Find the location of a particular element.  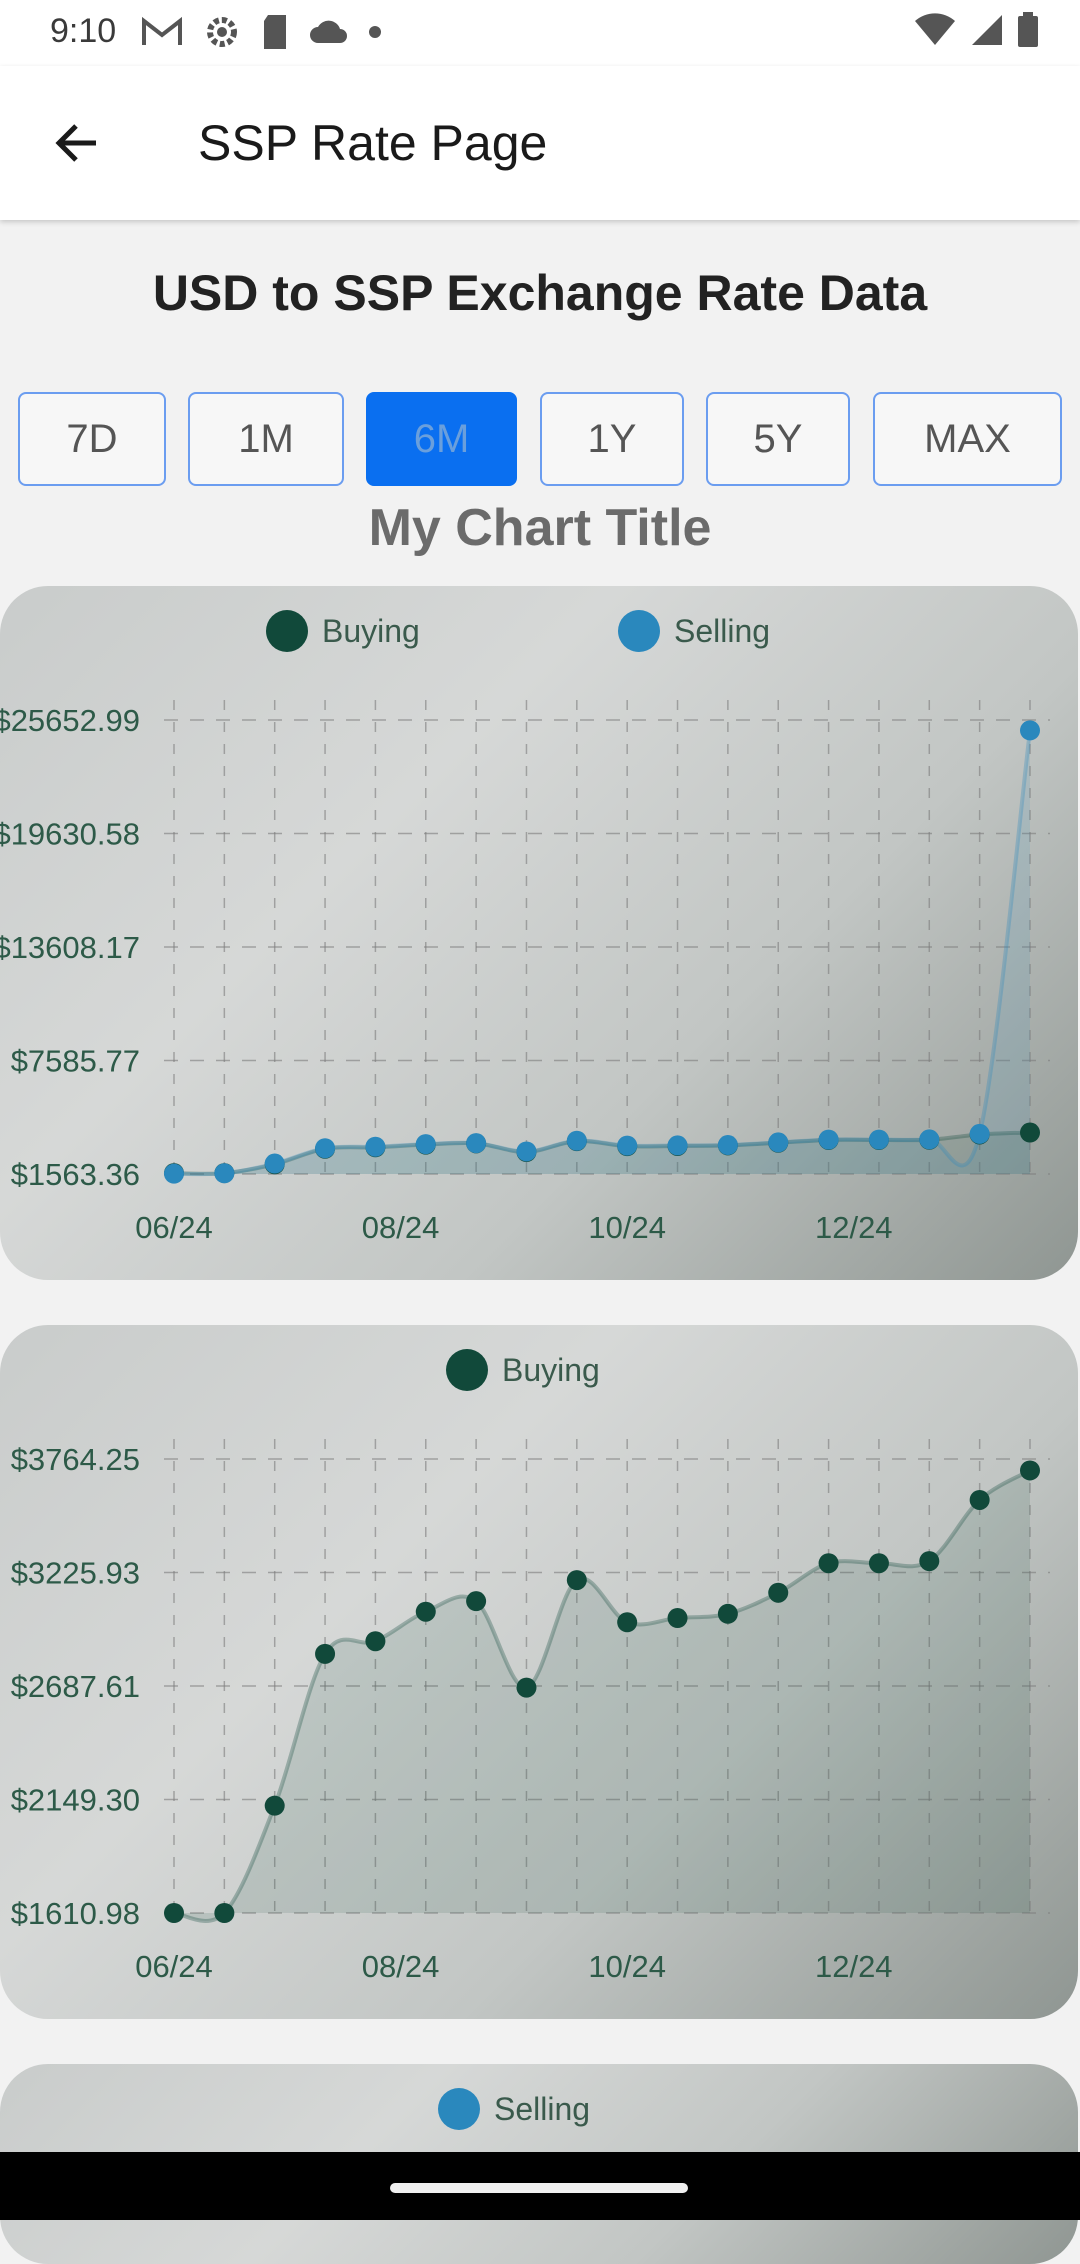

arrow-left-icon is located at coordinates (75, 143).